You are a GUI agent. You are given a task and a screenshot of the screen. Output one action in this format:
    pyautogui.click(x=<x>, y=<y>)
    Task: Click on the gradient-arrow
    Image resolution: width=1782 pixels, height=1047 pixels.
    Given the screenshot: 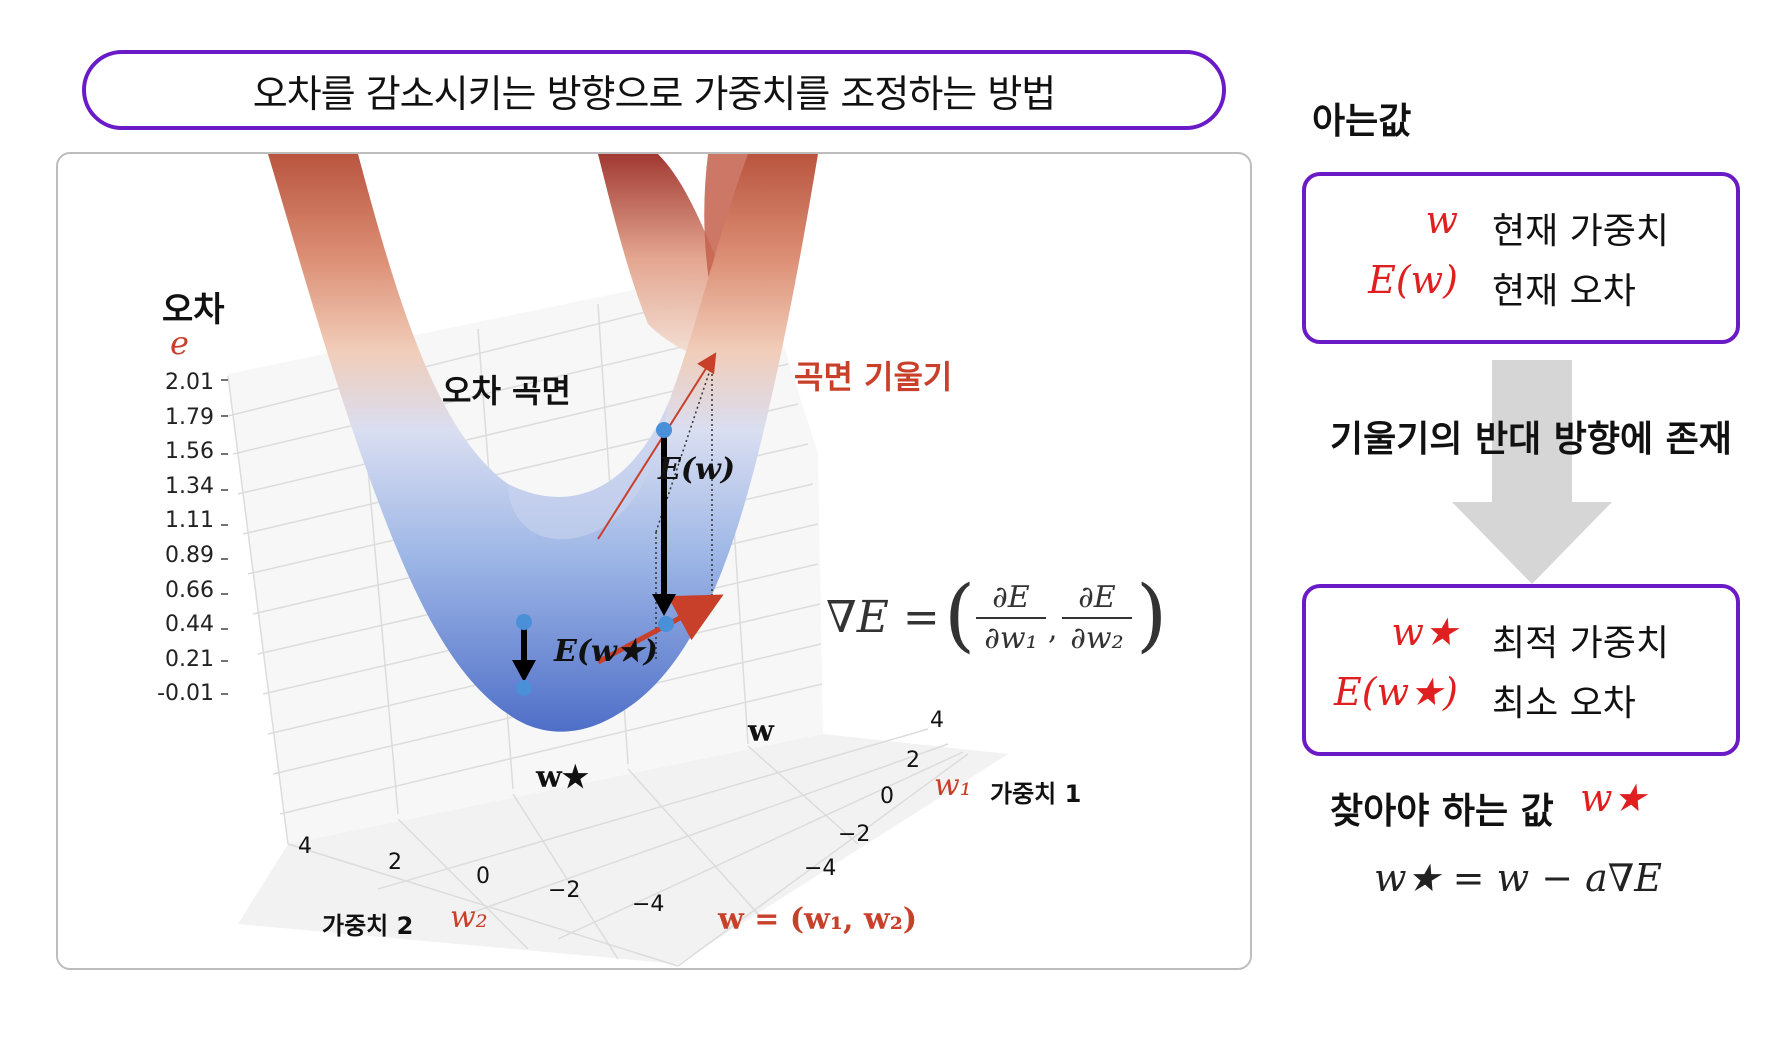 What is the action you would take?
    pyautogui.click(x=657, y=446)
    